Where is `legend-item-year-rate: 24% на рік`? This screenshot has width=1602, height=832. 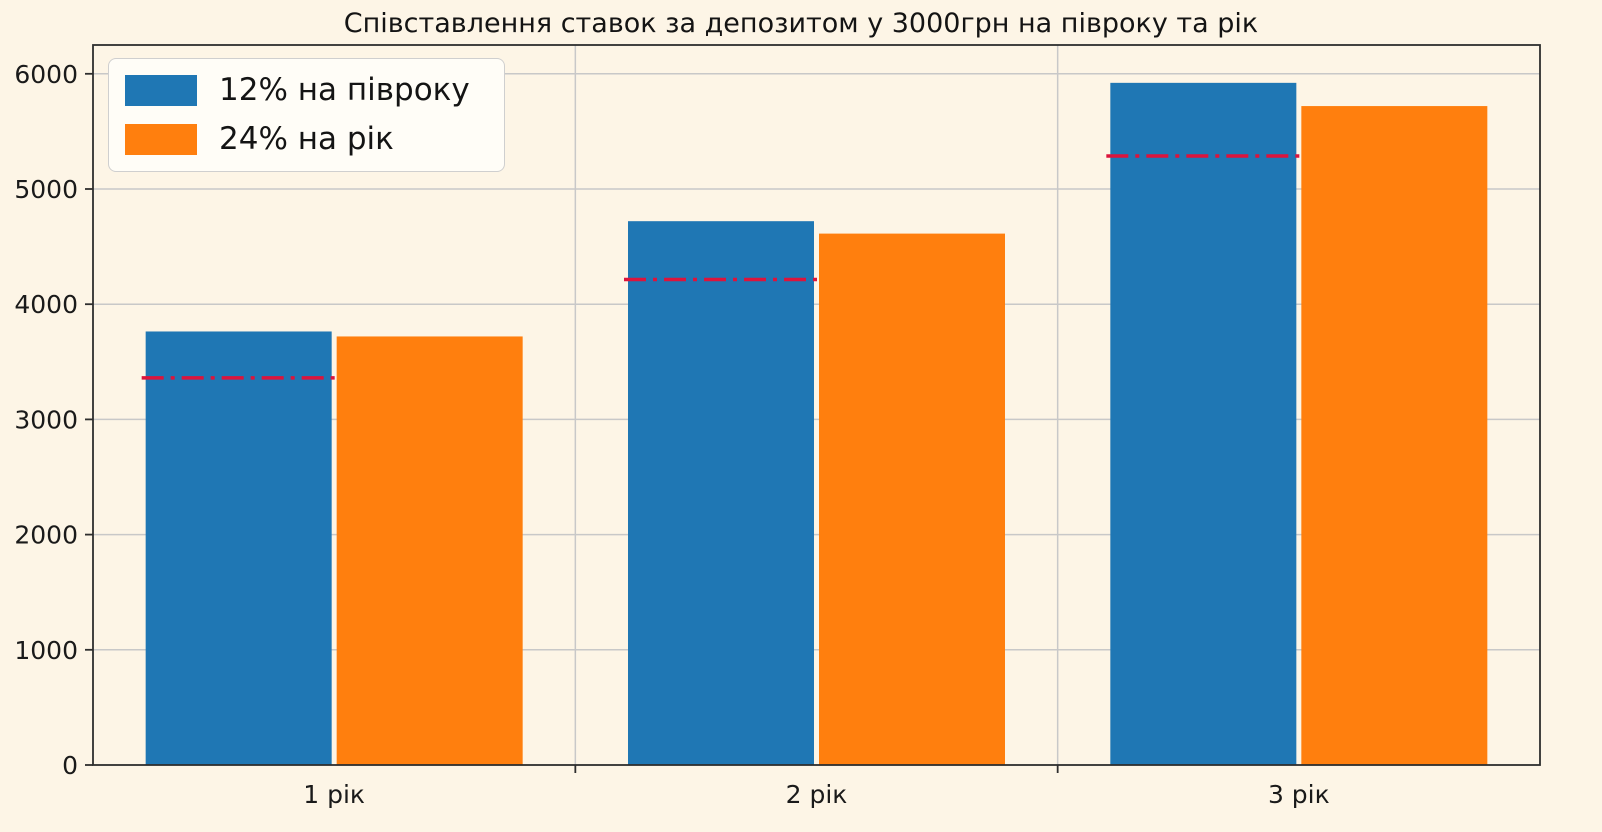 legend-item-year-rate: 24% на рік is located at coordinates (297, 139).